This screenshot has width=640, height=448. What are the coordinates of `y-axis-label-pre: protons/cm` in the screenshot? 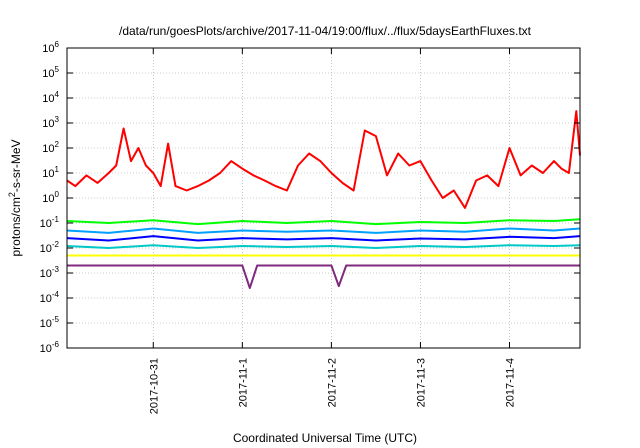 It's located at (16, 226).